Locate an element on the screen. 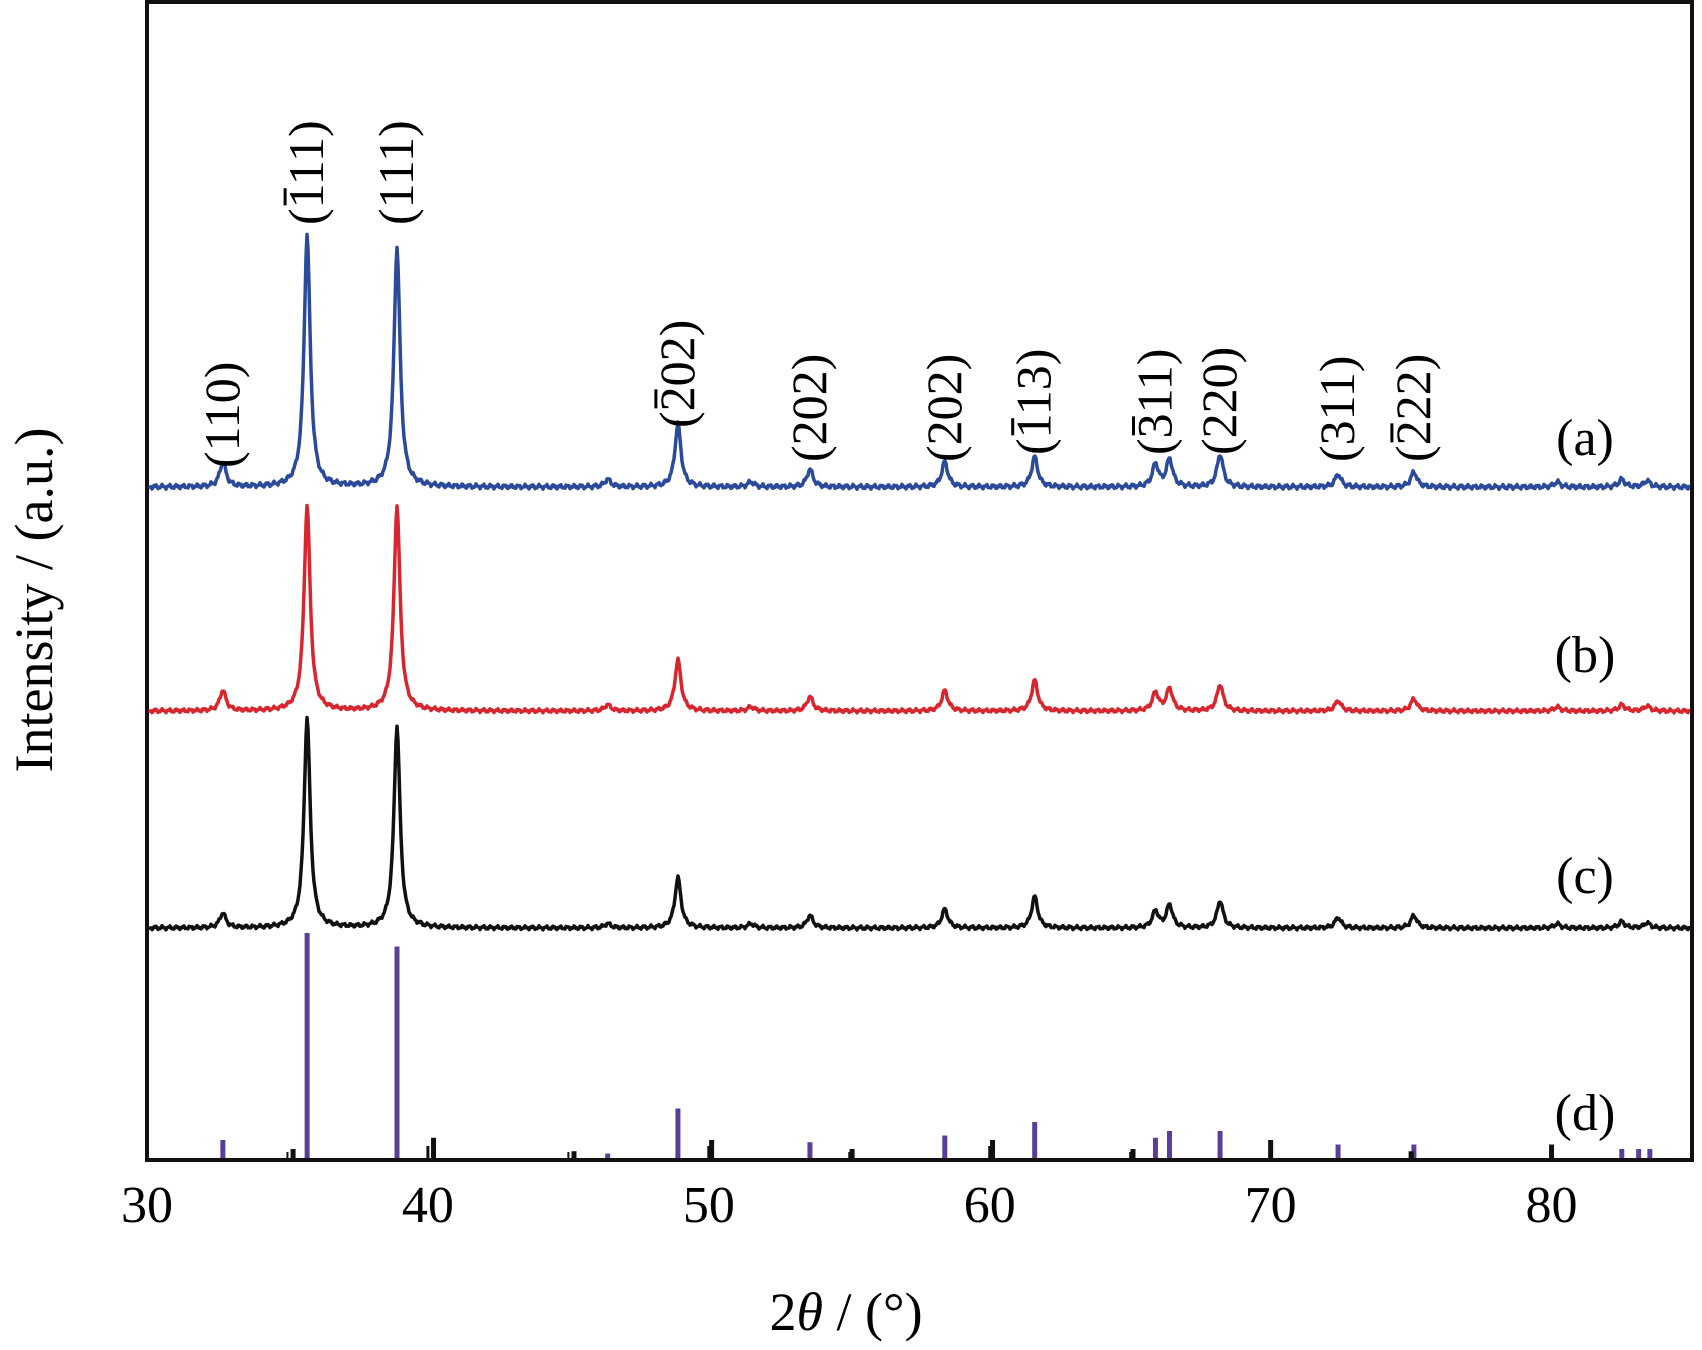 Image resolution: width=1702 pixels, height=1350 pixels. reference-sticks is located at coordinates (936, 1045).